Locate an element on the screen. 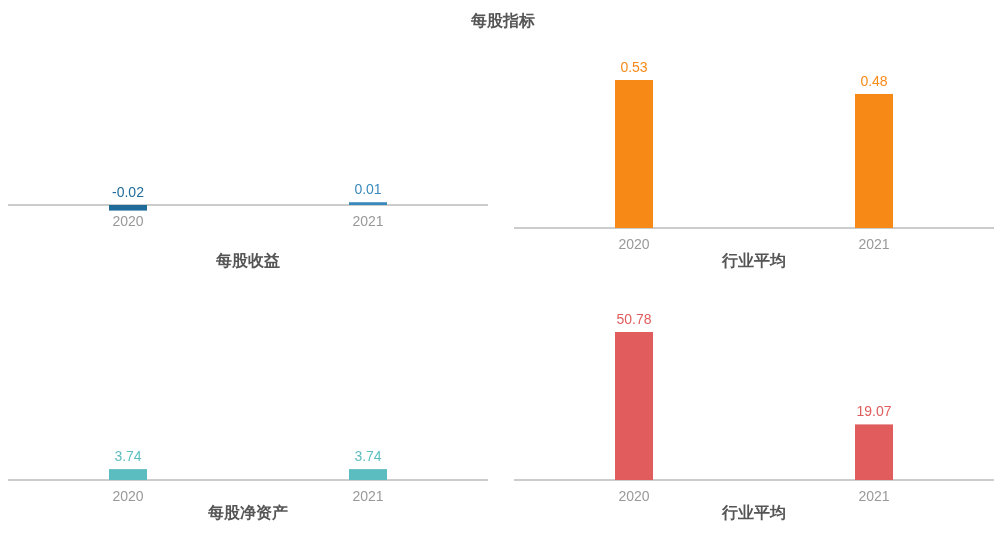 The height and width of the screenshot is (536, 1007). x-axis-title: 每股收益 is located at coordinates (247, 260).